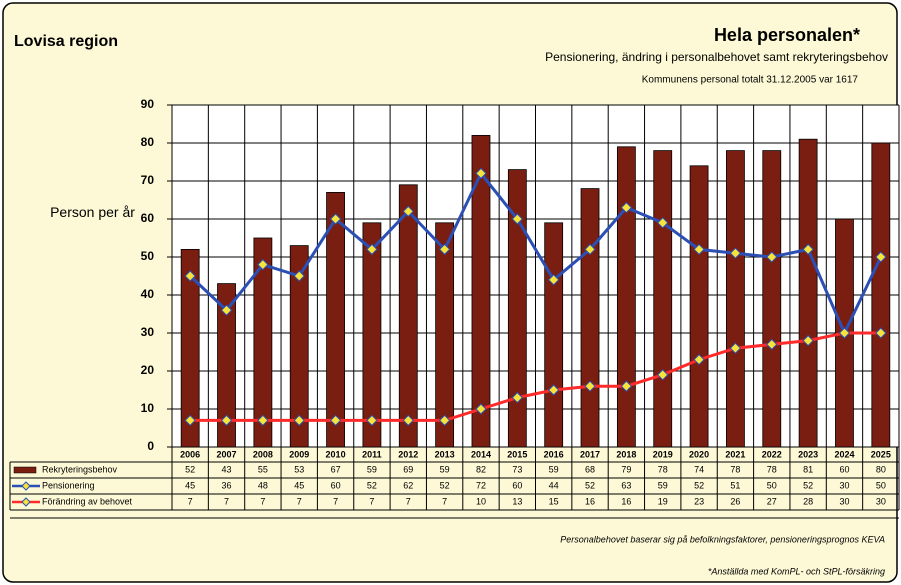 This screenshot has width=901, height=585. I want to click on x-tick-label: 2009, so click(299, 454).